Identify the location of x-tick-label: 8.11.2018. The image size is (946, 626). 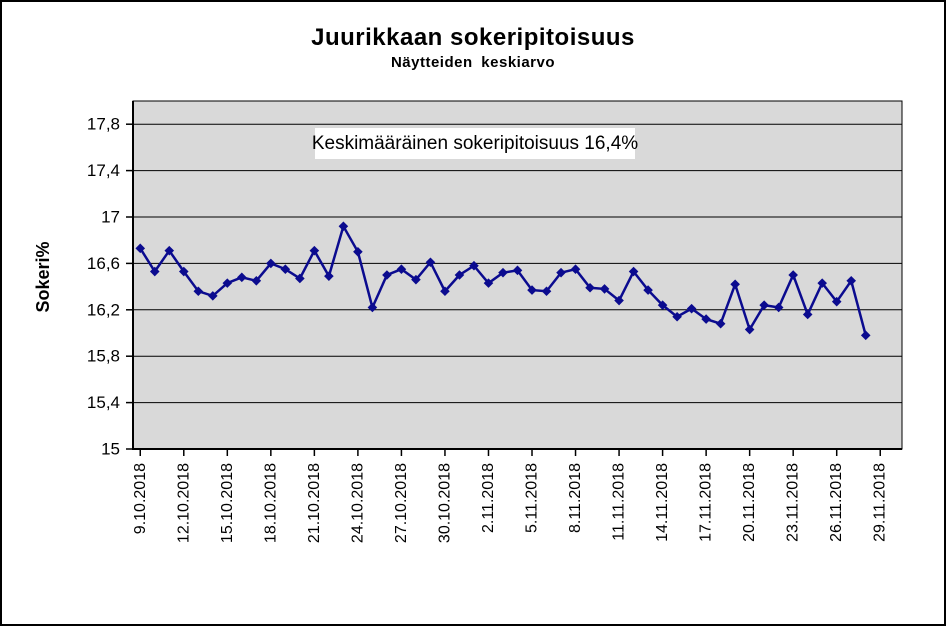
(575, 498).